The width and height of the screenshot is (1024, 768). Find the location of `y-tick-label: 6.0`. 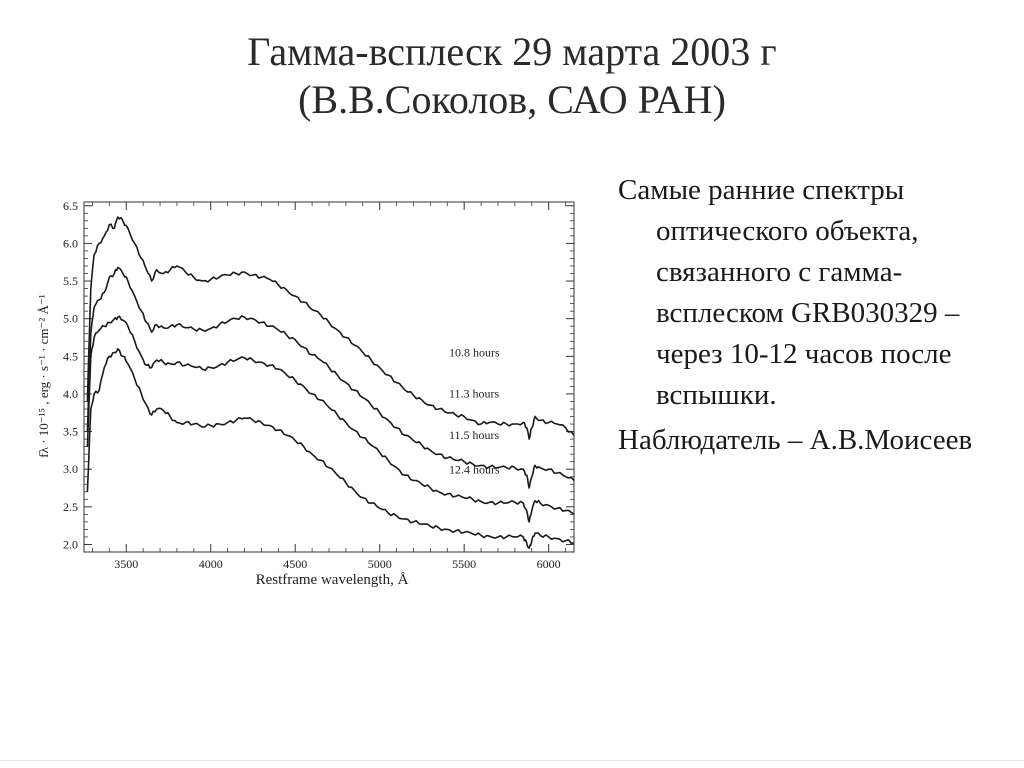

y-tick-label: 6.0 is located at coordinates (70, 243).